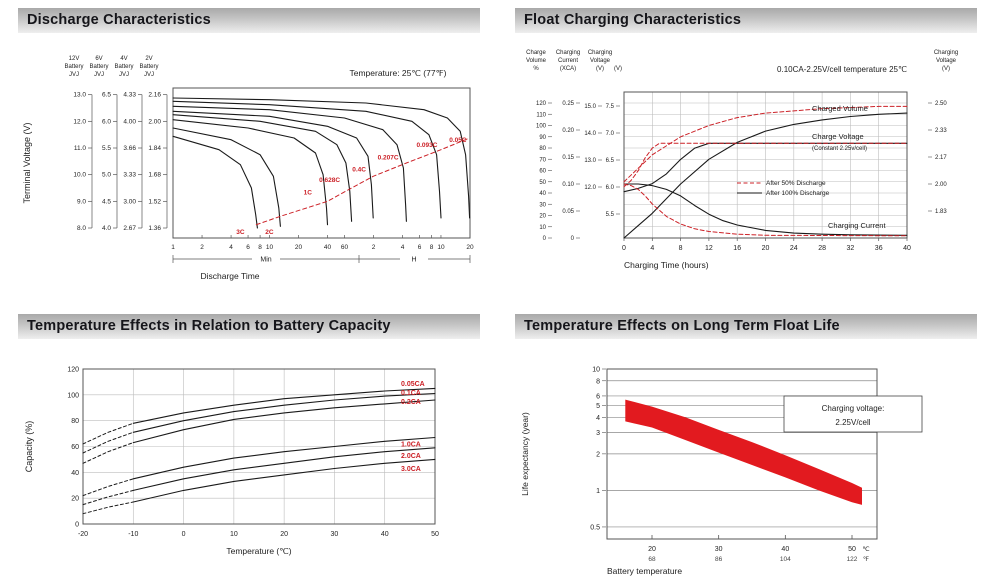 This screenshot has height=582, width=1000. I want to click on current-tick: 0.25, so click(568, 104).